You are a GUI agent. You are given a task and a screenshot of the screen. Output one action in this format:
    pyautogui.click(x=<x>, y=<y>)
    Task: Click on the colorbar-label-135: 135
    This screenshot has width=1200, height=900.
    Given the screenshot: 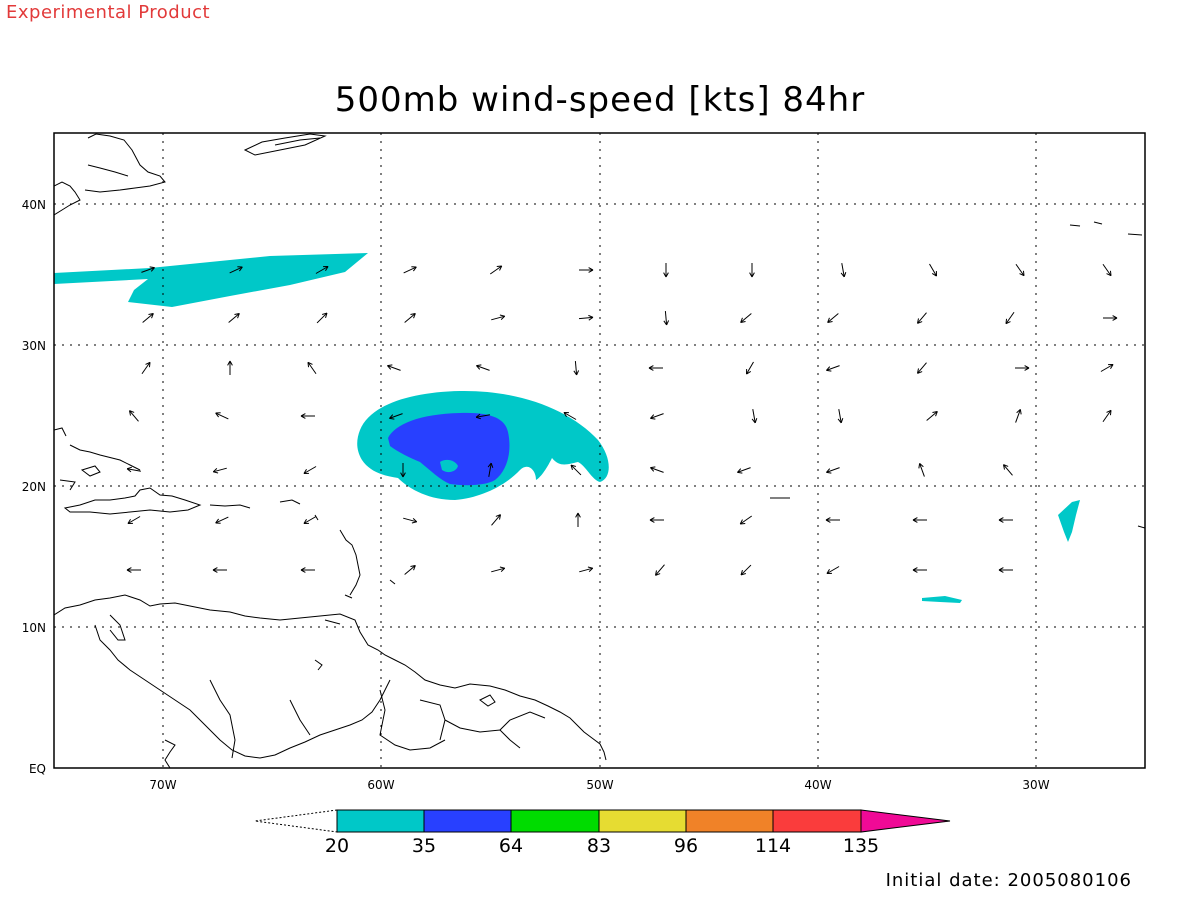 What is the action you would take?
    pyautogui.click(x=861, y=846)
    